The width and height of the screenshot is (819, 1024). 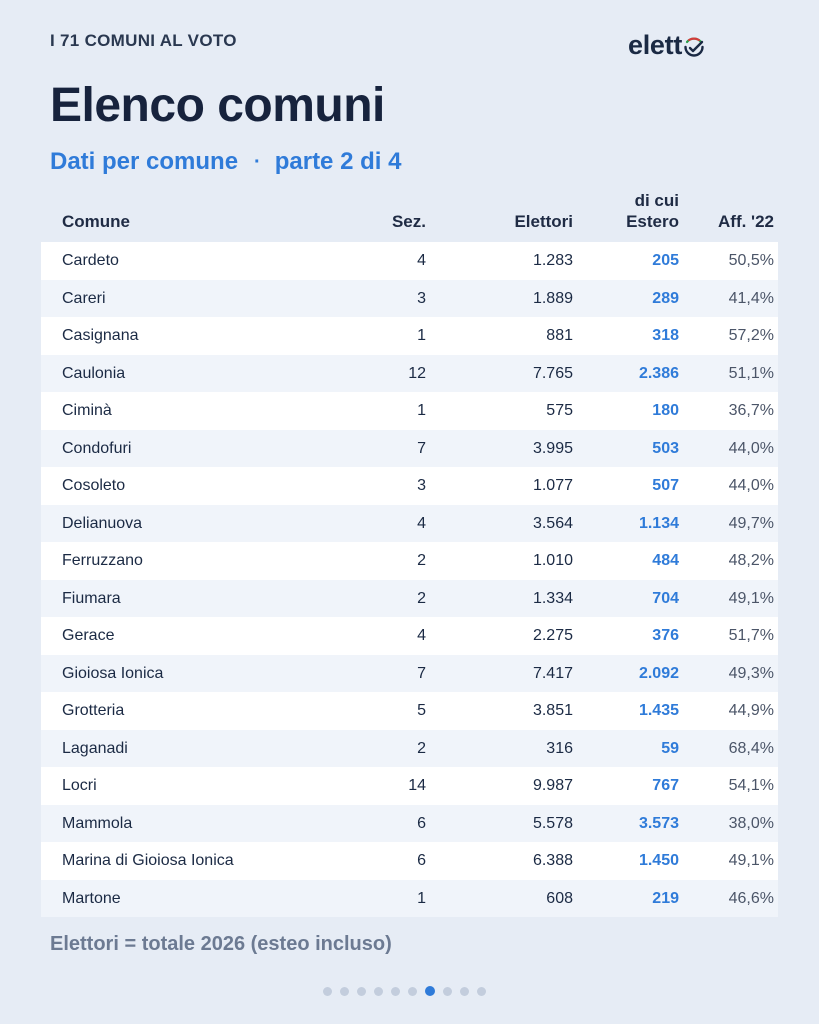 I want to click on table-row: Martone 1 608 219 46,6%, so click(x=409, y=898).